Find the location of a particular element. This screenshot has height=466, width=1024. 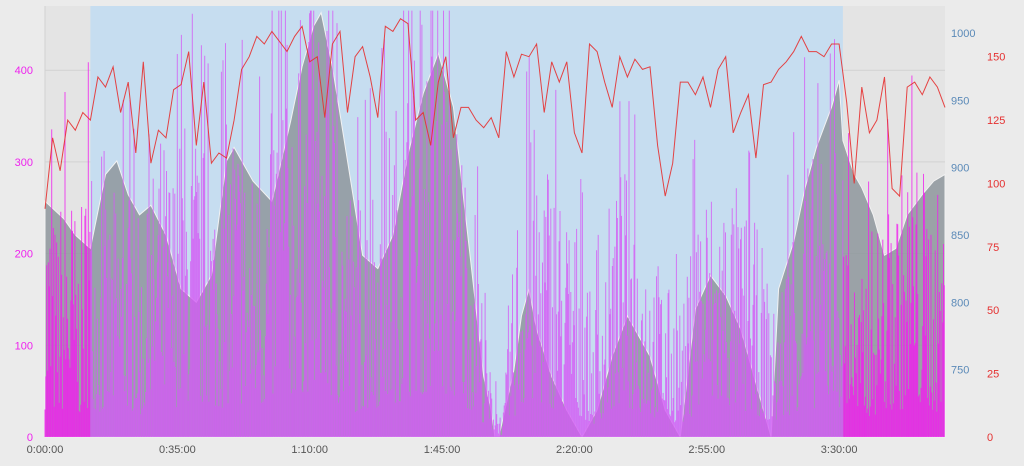

elevation-tick-label: 950 is located at coordinates (960, 101).